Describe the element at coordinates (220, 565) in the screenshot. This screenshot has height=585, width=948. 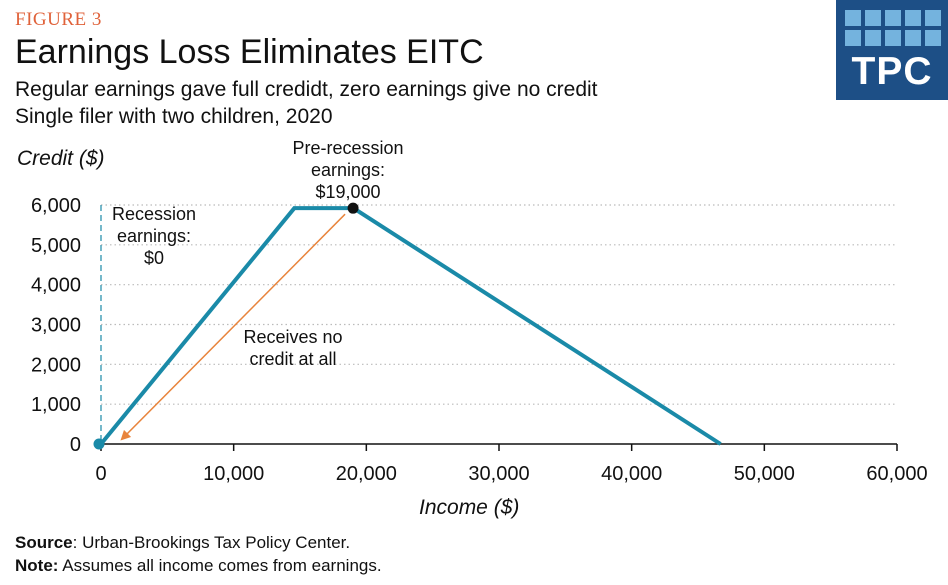
I see `note-text: Assumes all income comes from earnings.` at that location.